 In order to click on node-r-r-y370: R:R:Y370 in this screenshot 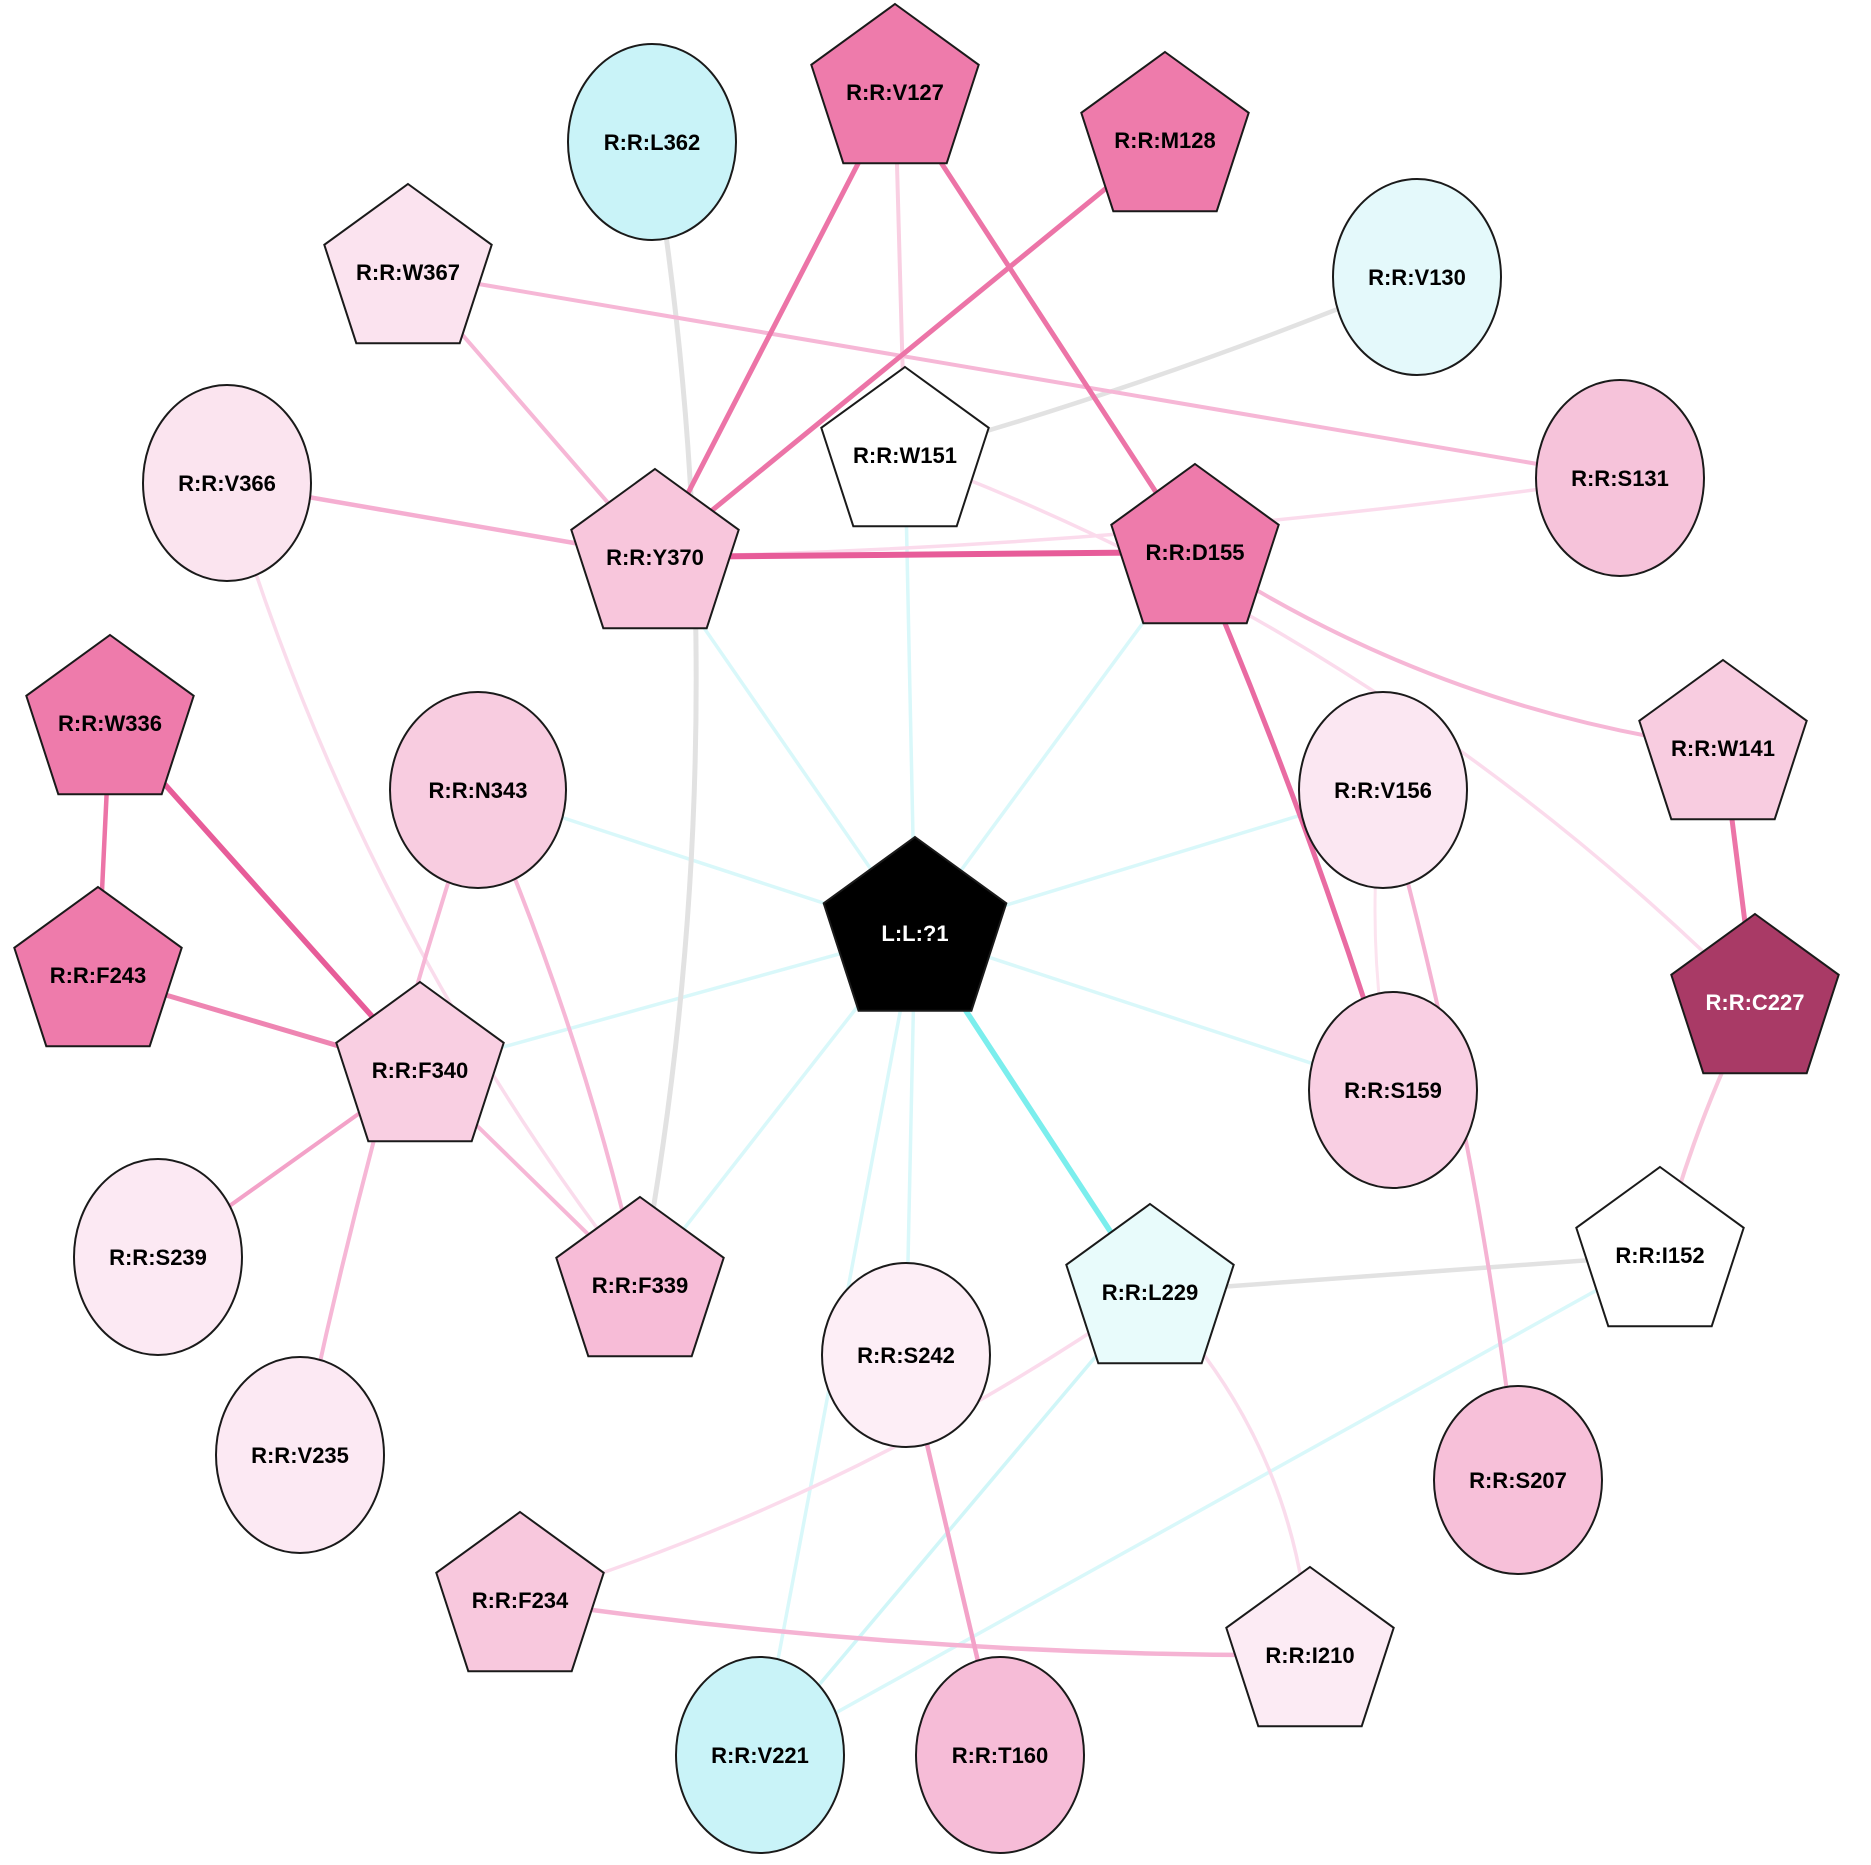, I will do `click(655, 548)`.